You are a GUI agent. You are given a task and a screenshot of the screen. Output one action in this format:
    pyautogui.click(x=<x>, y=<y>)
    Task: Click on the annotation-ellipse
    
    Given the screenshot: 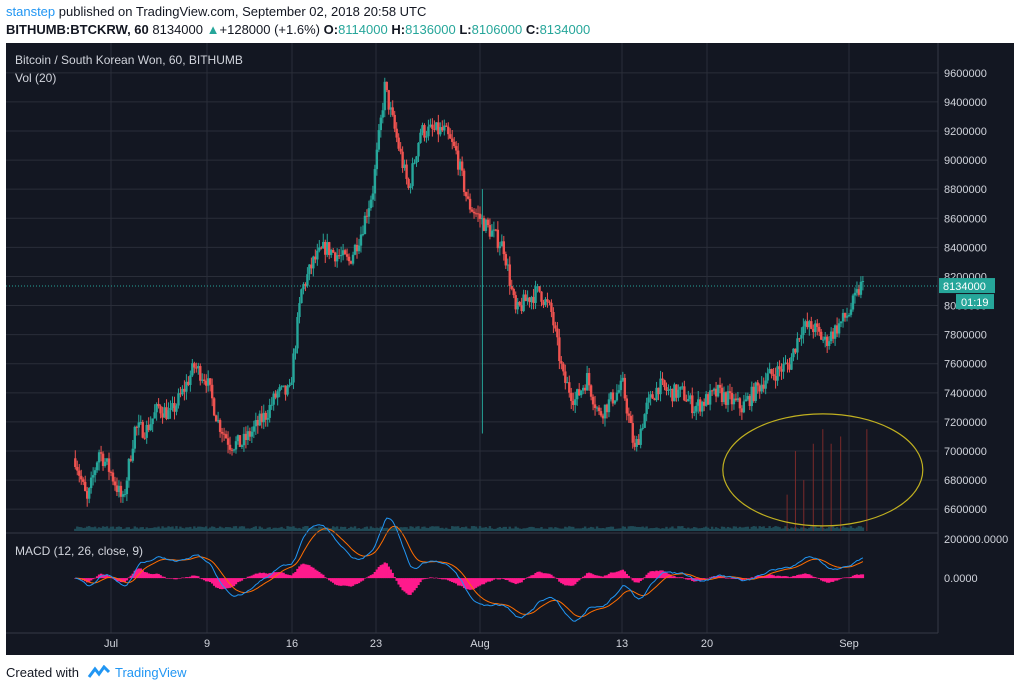 What is the action you would take?
    pyautogui.click(x=823, y=470)
    